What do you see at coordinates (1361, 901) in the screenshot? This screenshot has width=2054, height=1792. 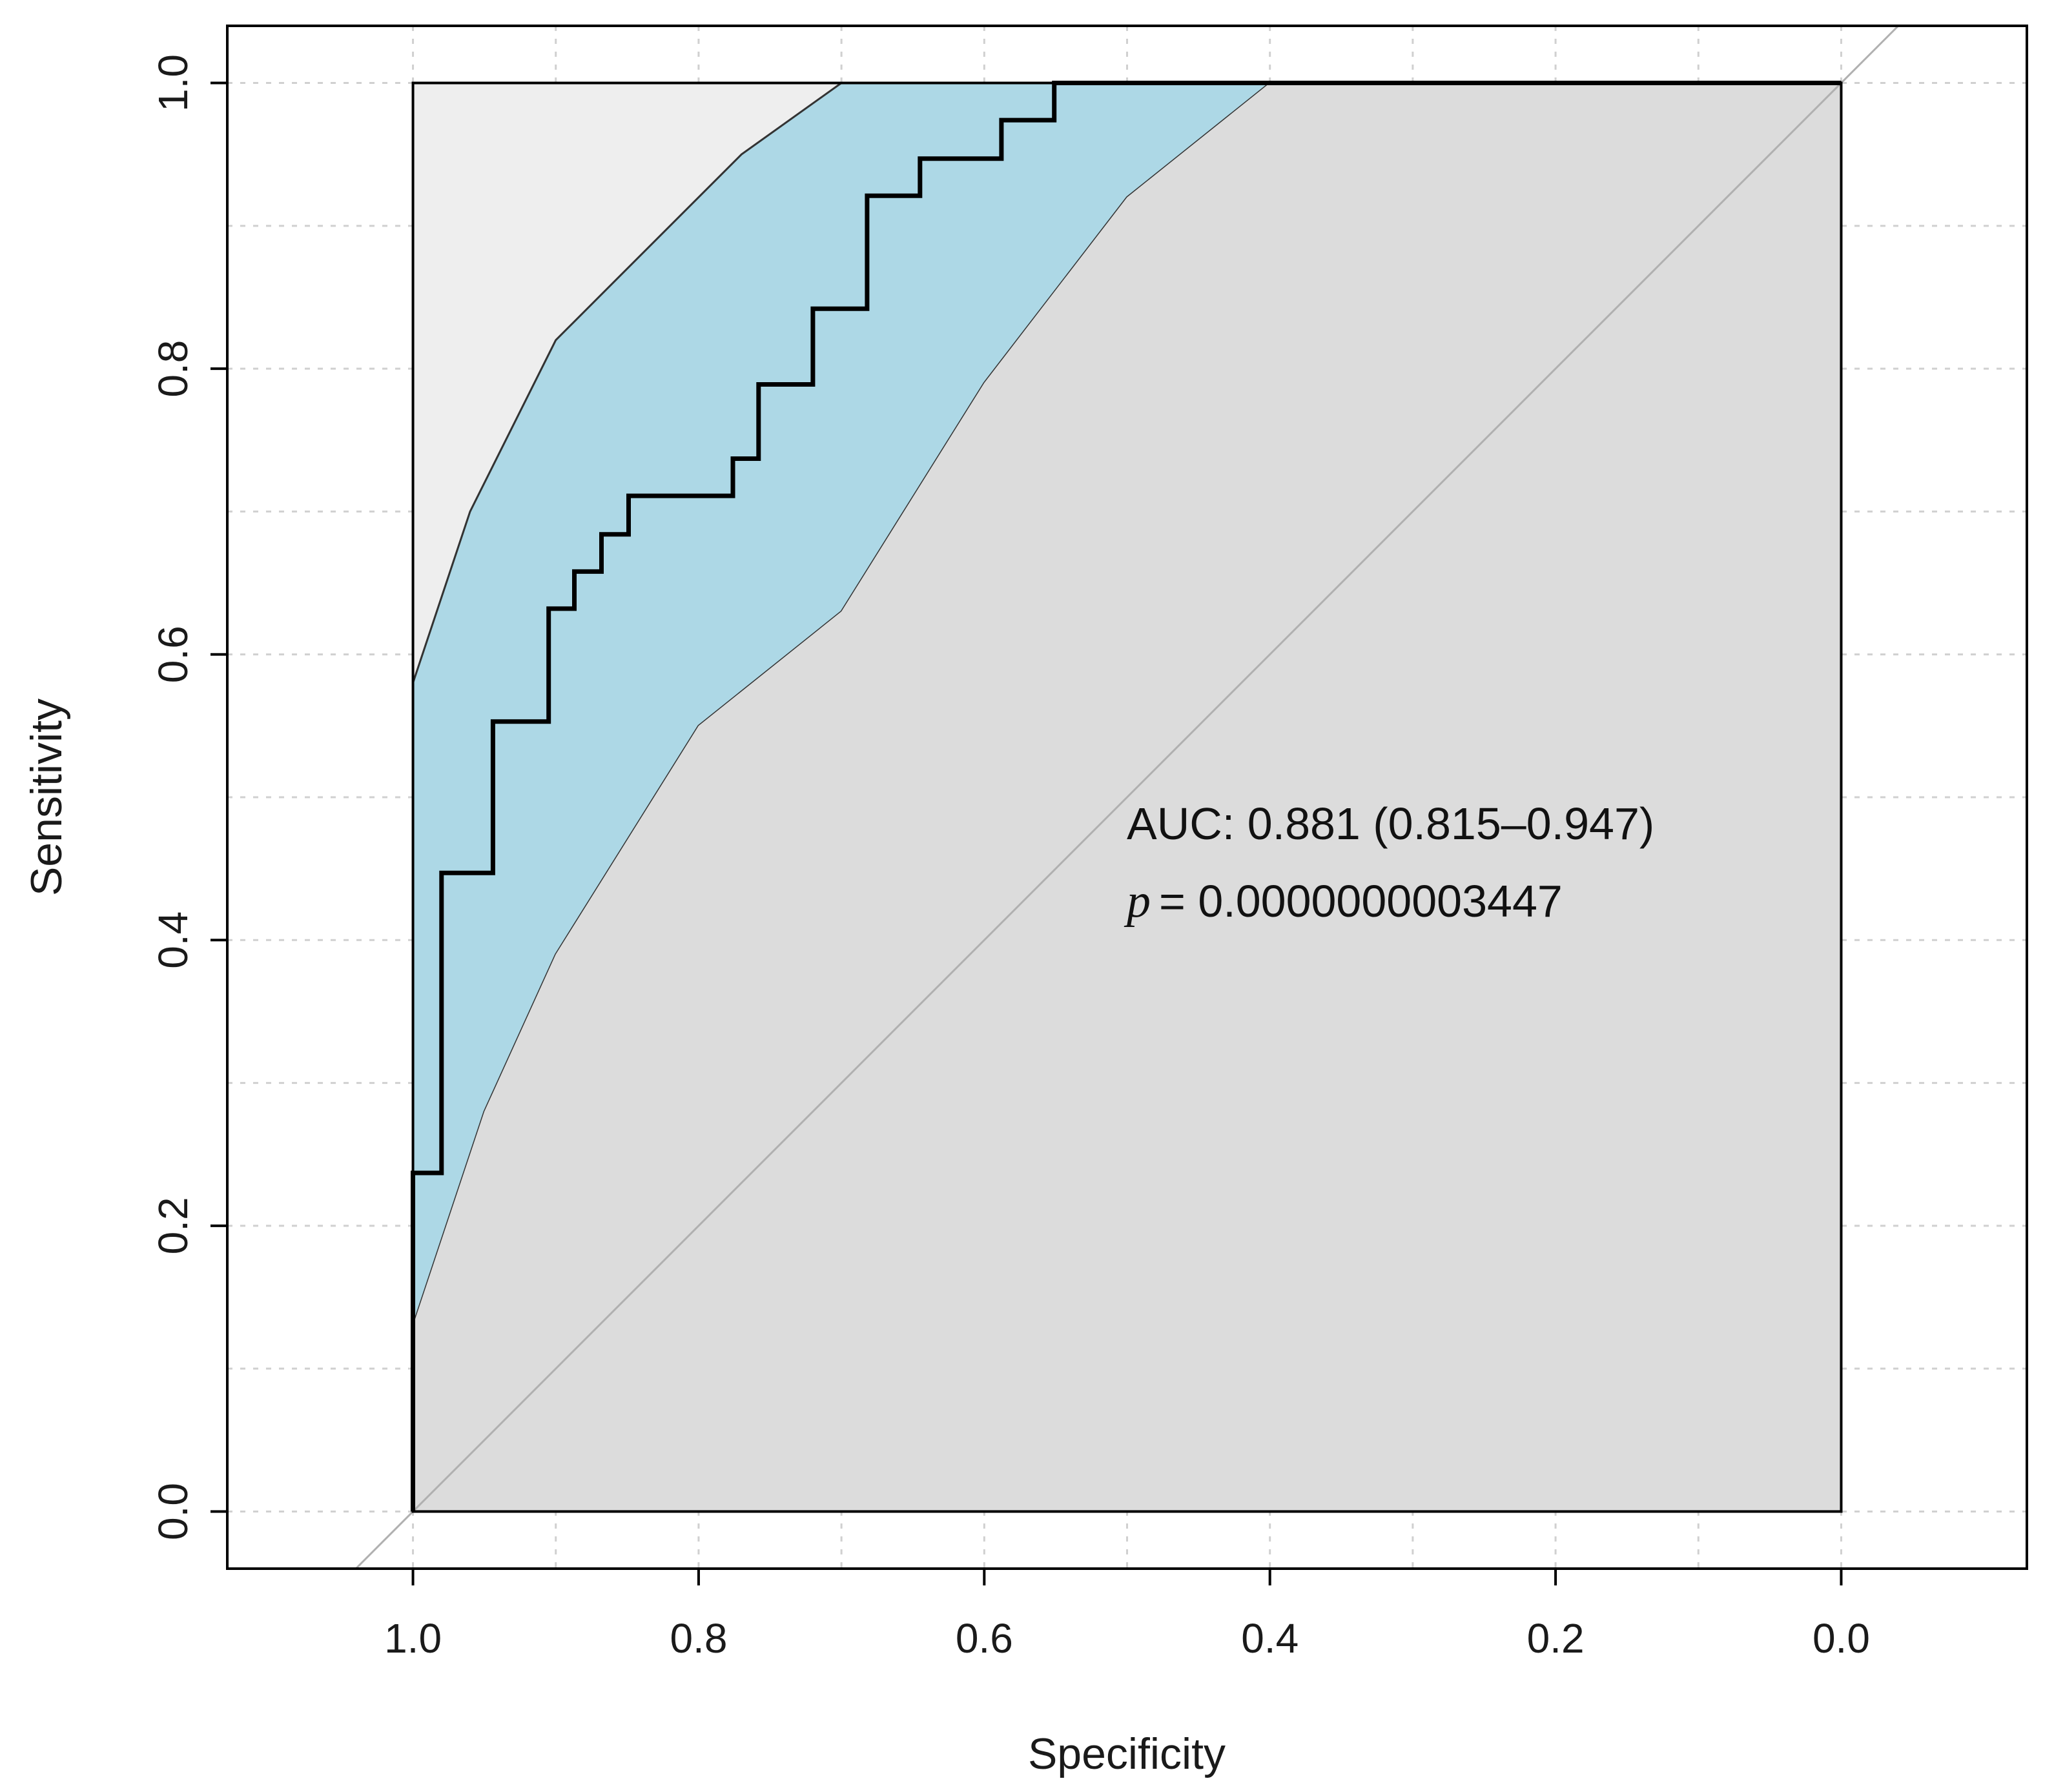 I see `p-value: = 0.0000000003447` at bounding box center [1361, 901].